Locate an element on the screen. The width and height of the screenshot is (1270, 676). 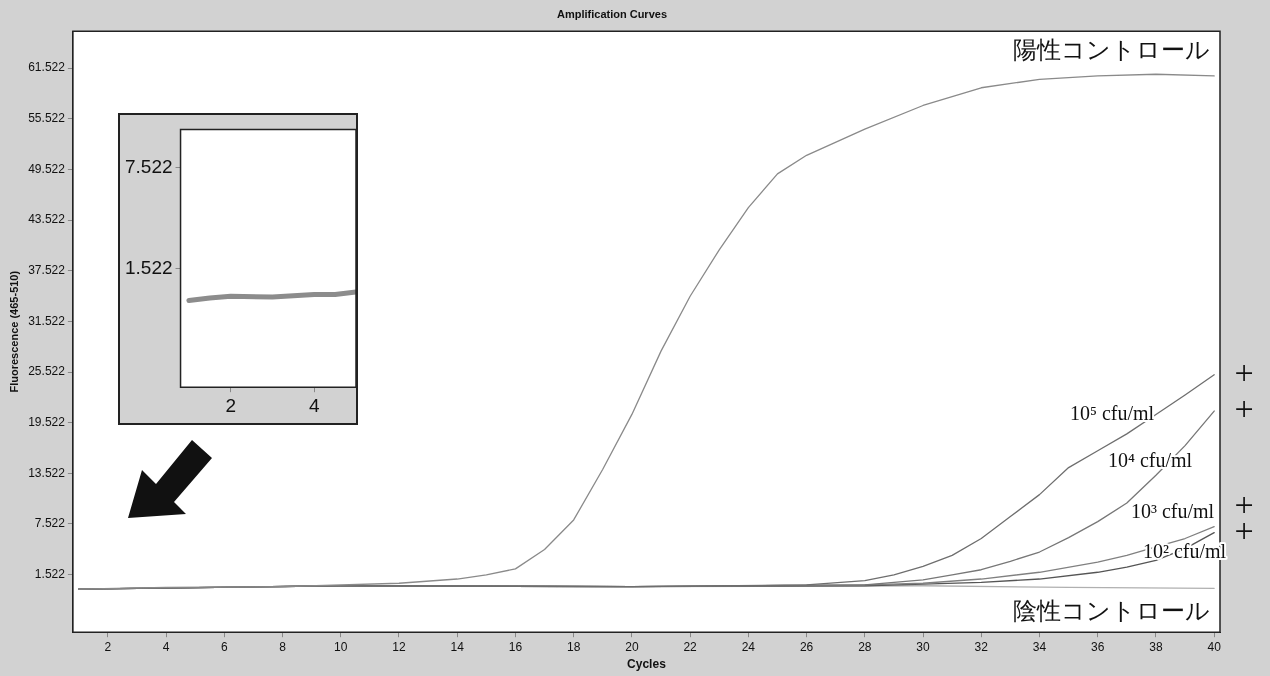
x-tick-label: 14 is located at coordinates (457, 646).